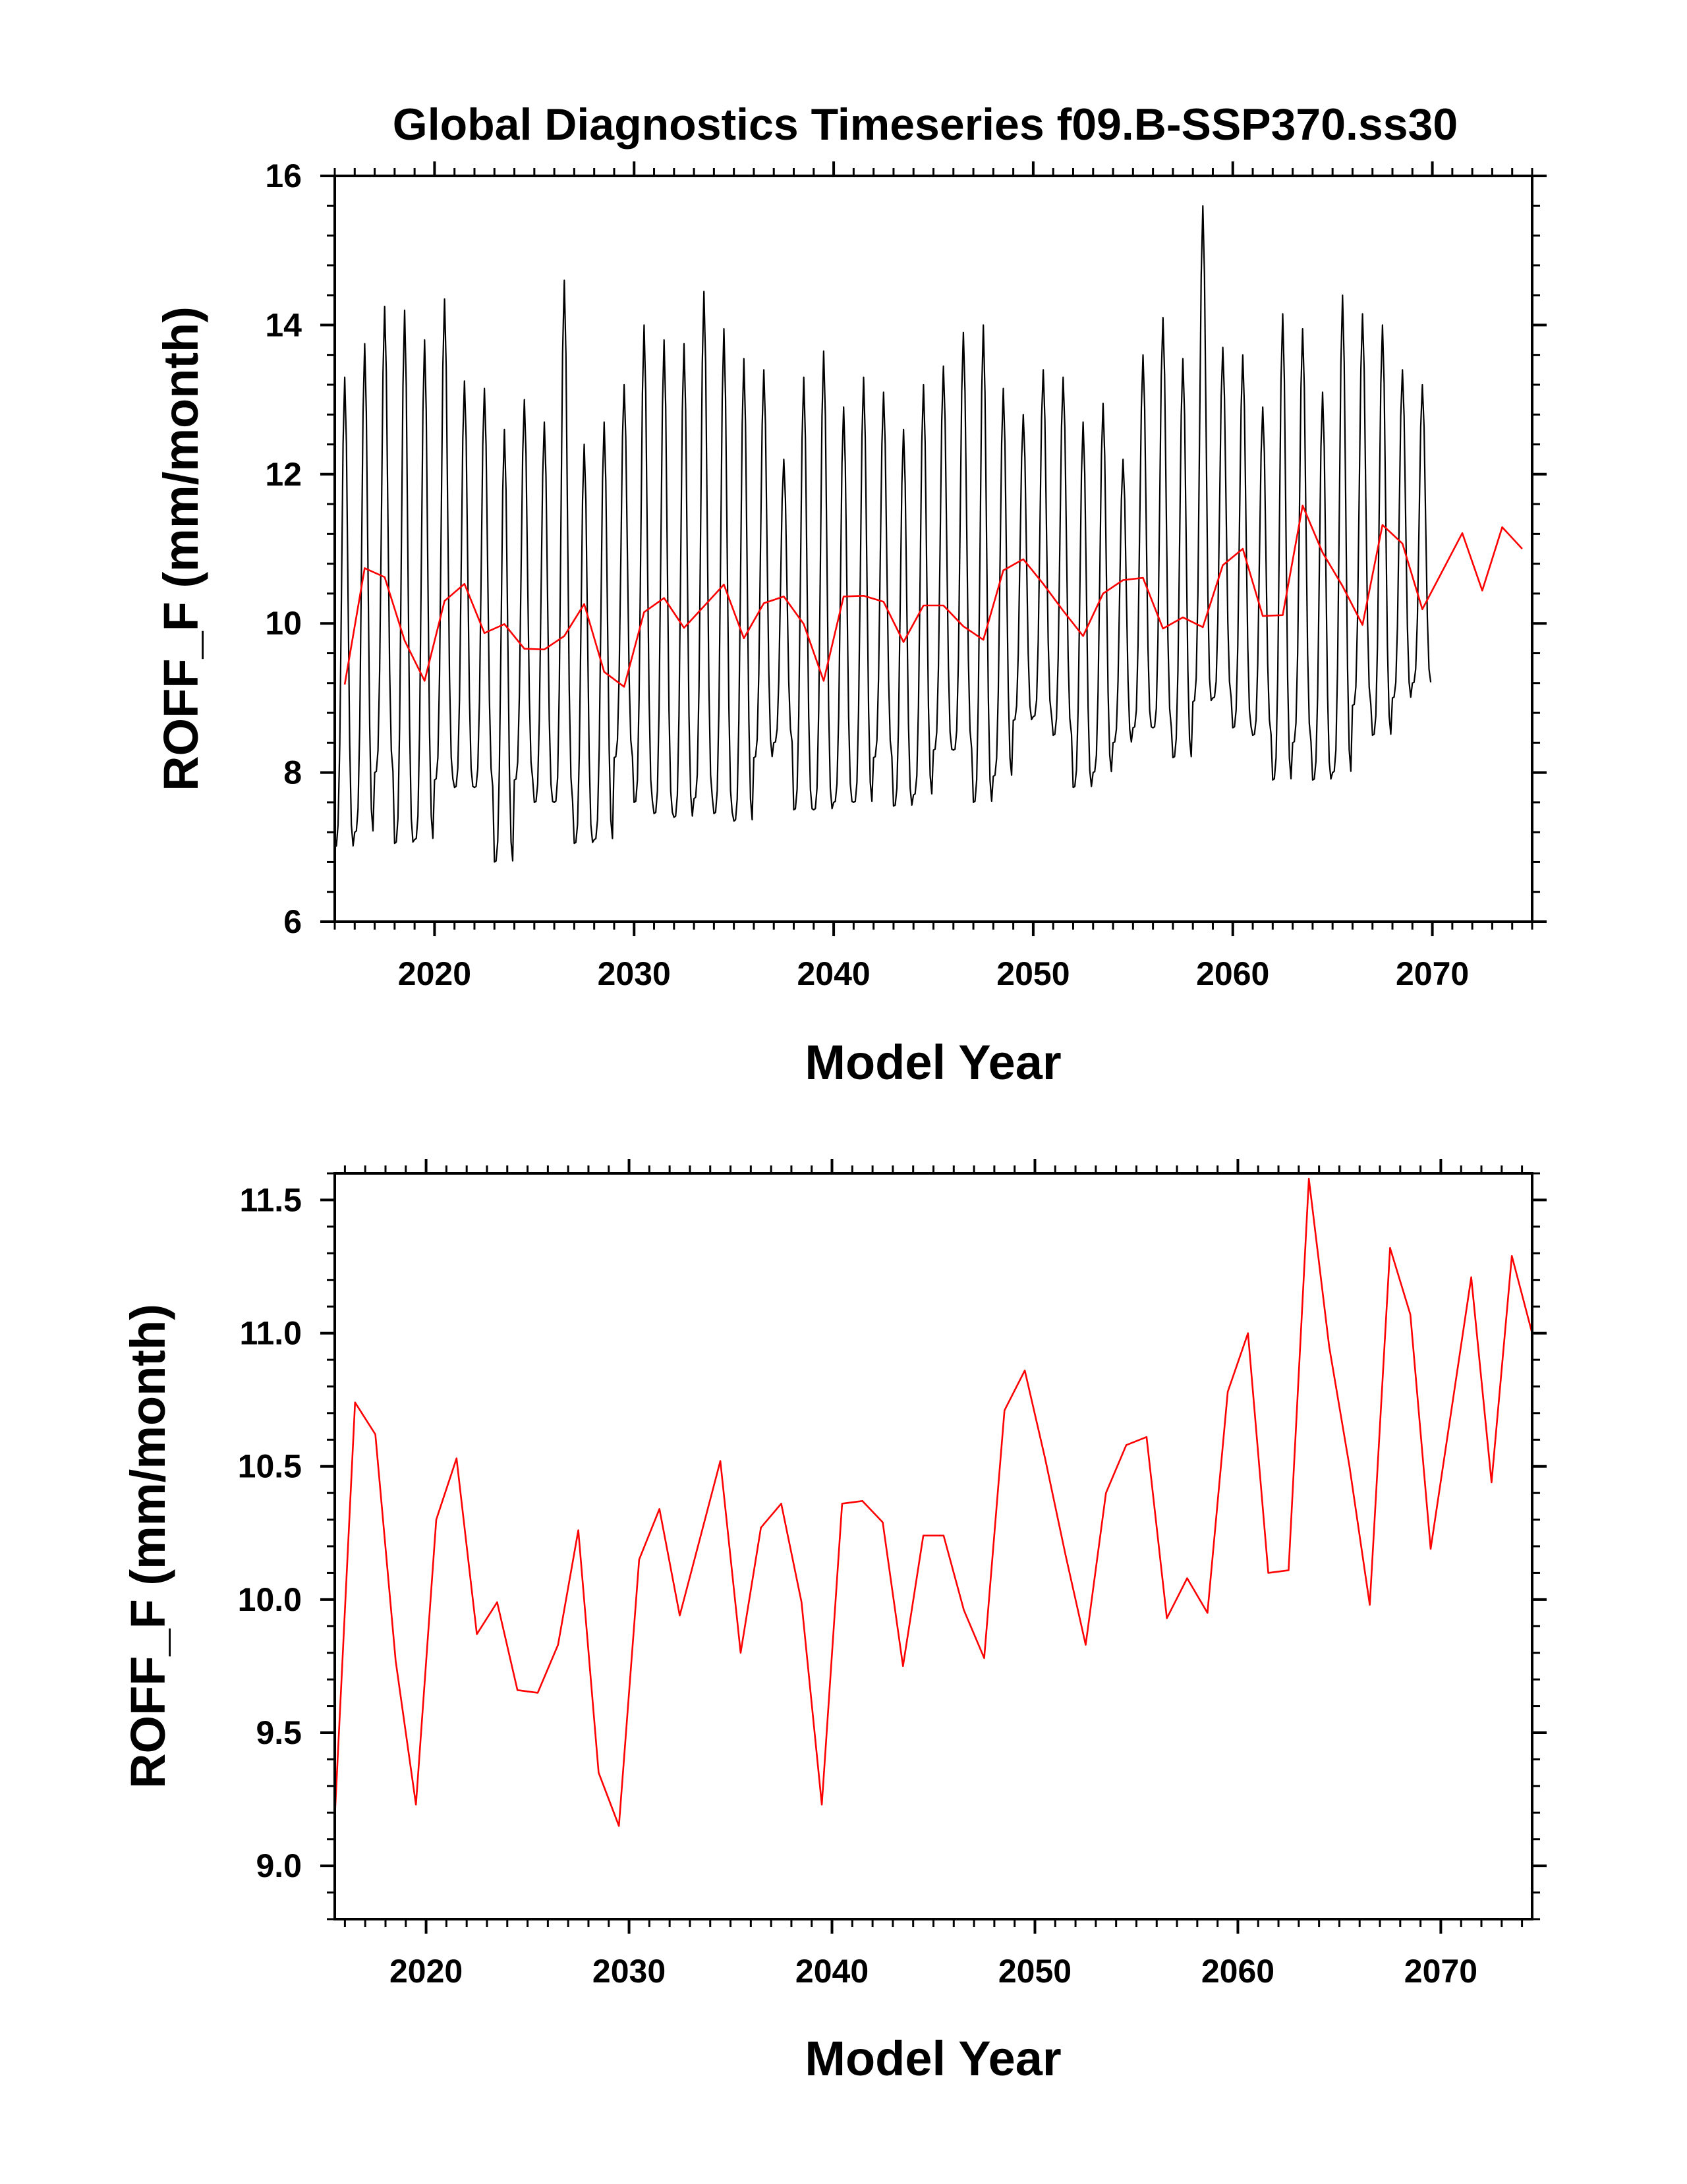 Image resolution: width=1687 pixels, height=2184 pixels. Describe the element at coordinates (270, 1199) in the screenshot. I see `y-tick-label: 11.5` at that location.